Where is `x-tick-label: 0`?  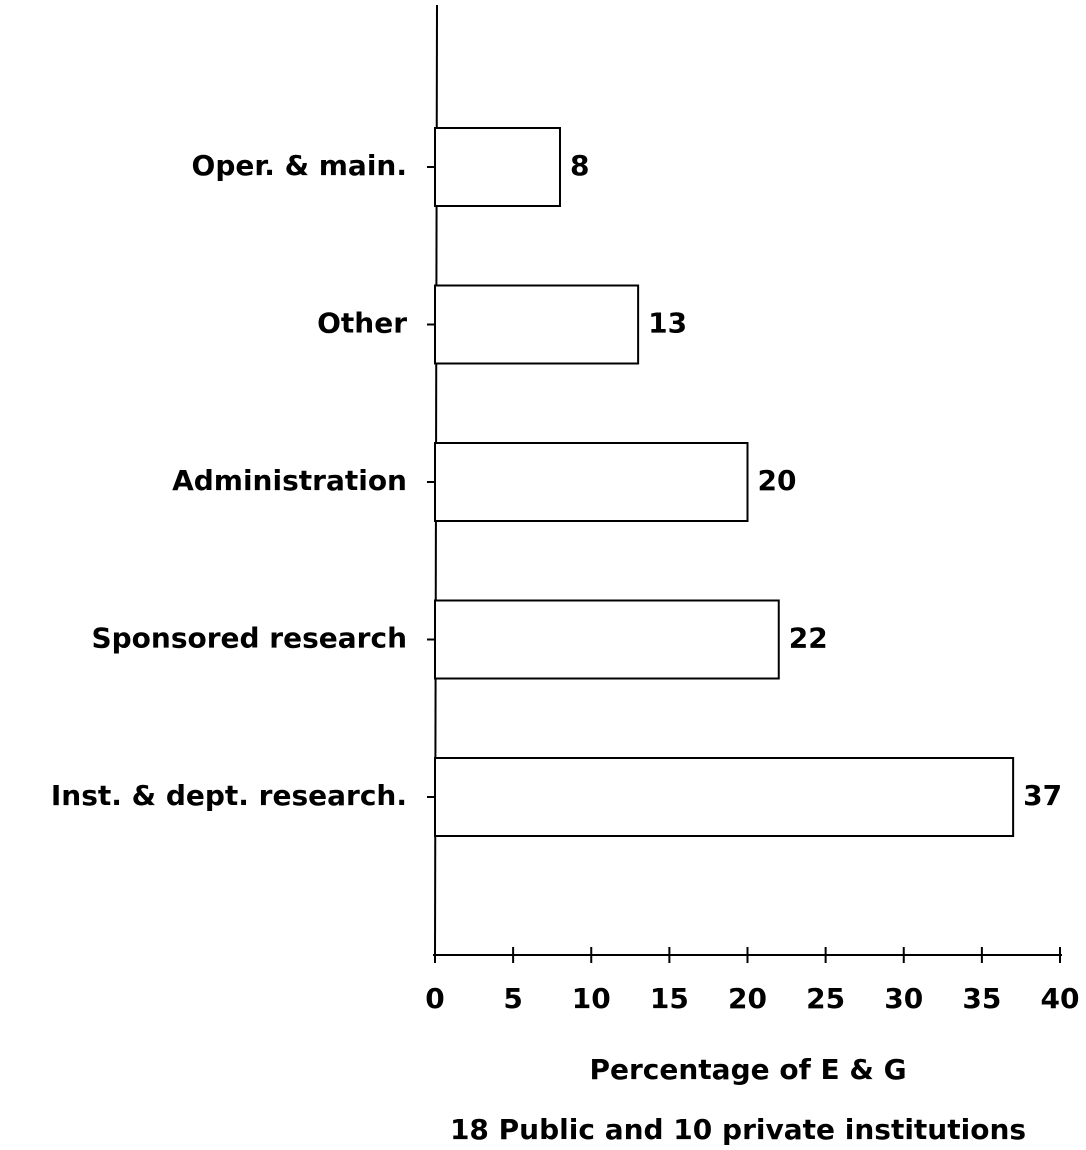 x-tick-label: 0 is located at coordinates (434, 998).